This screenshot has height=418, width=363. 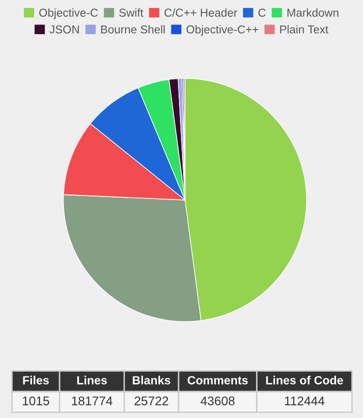 What do you see at coordinates (151, 380) in the screenshot?
I see `text: Blanks` at bounding box center [151, 380].